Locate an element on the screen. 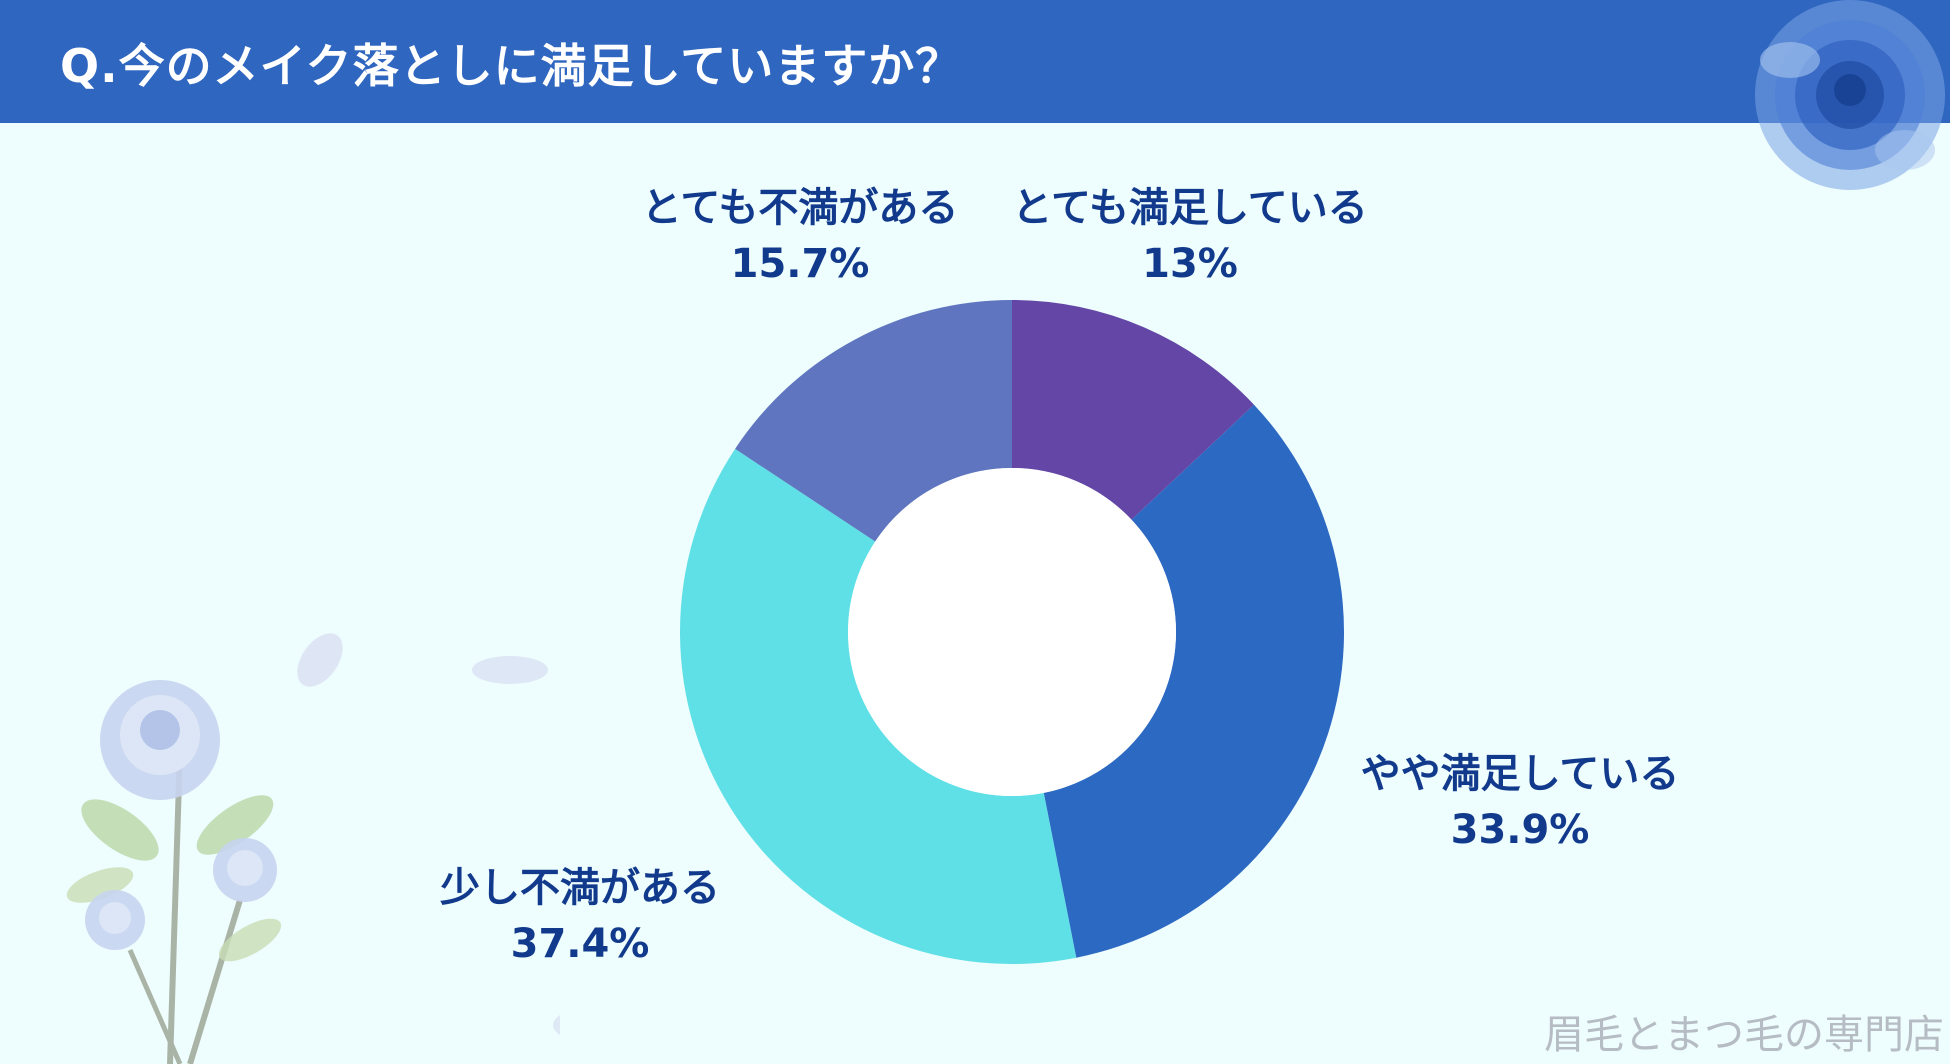 Image resolution: width=1950 pixels, height=1064 pixels. donut-hole is located at coordinates (1012, 632).